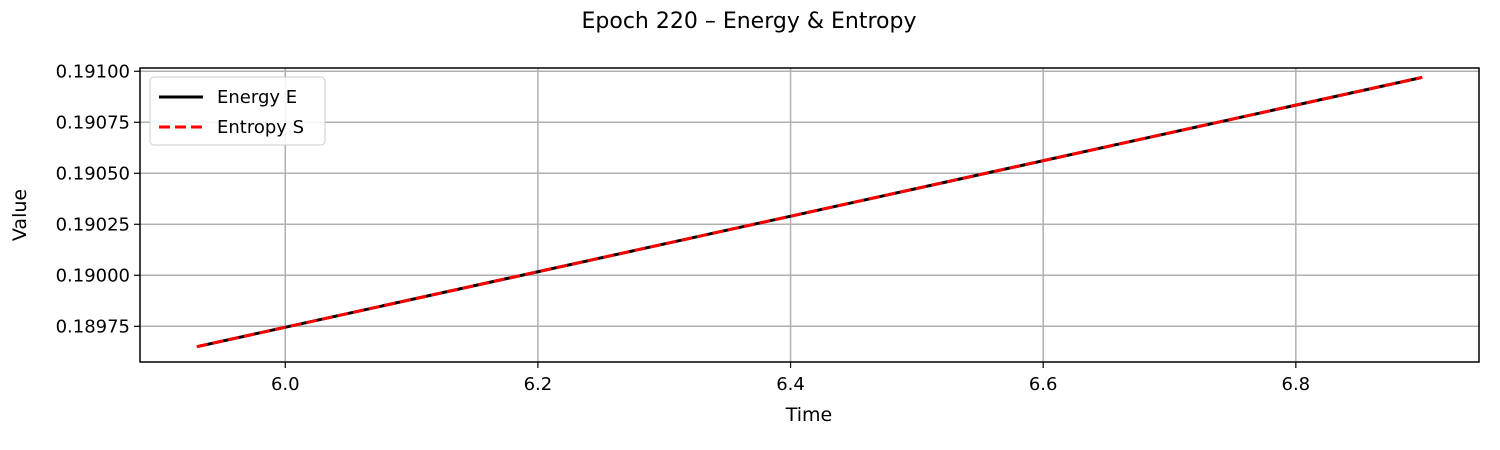 Image resolution: width=1500 pixels, height=450 pixels. What do you see at coordinates (93, 173) in the screenshot?
I see `y-tick-label: 0.19050` at bounding box center [93, 173].